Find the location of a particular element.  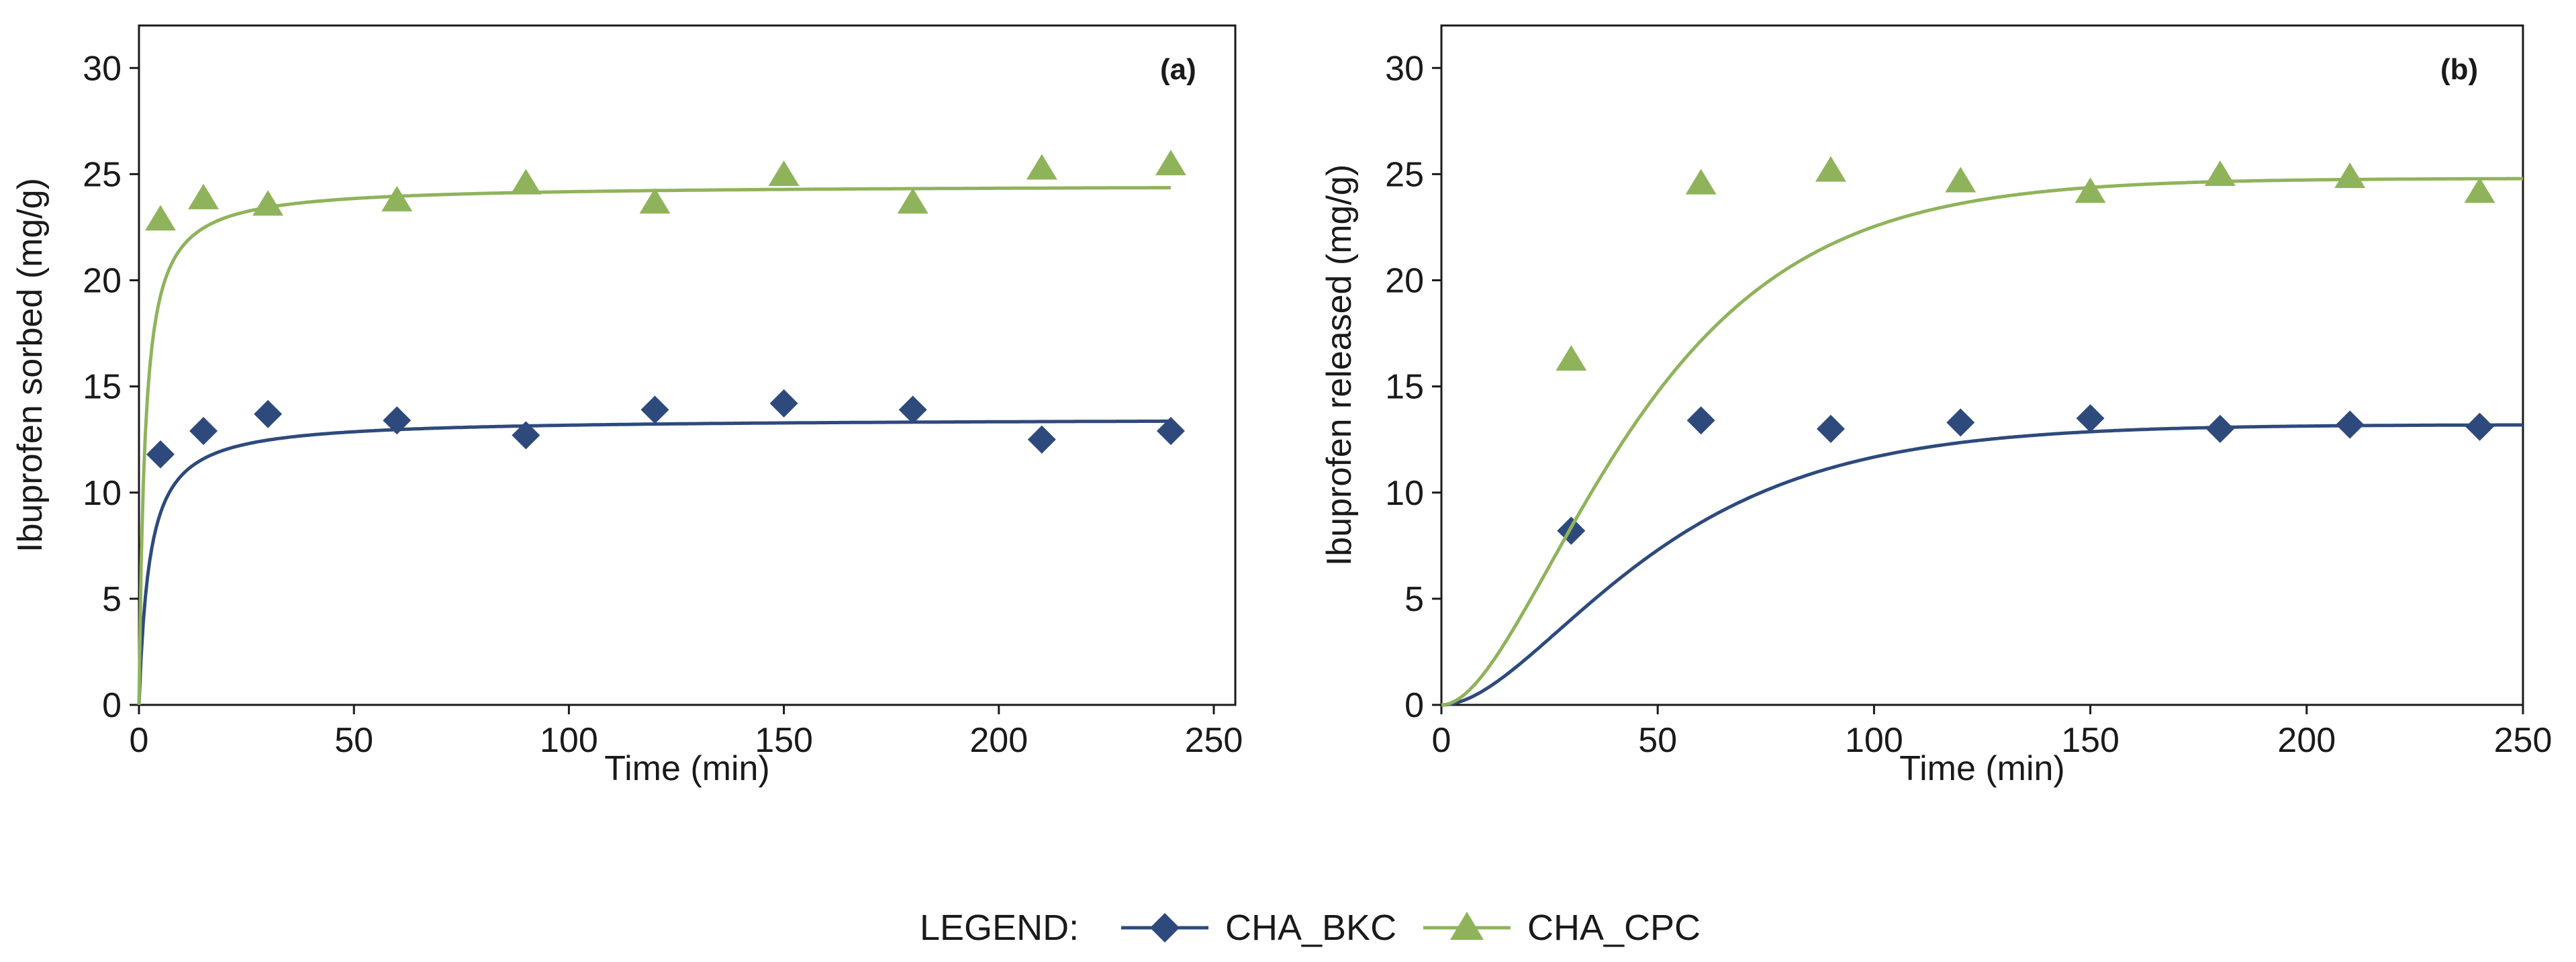

legend-prefix: LEGEND: is located at coordinates (999, 928).